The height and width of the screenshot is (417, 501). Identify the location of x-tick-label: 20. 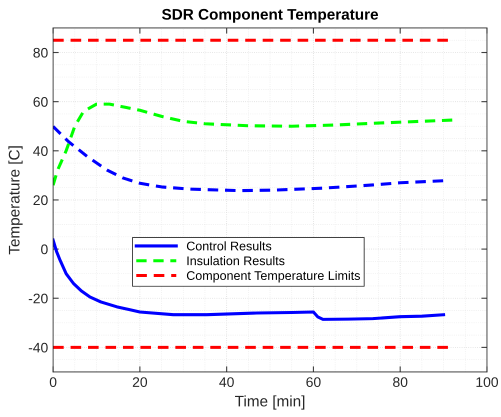
(140, 382).